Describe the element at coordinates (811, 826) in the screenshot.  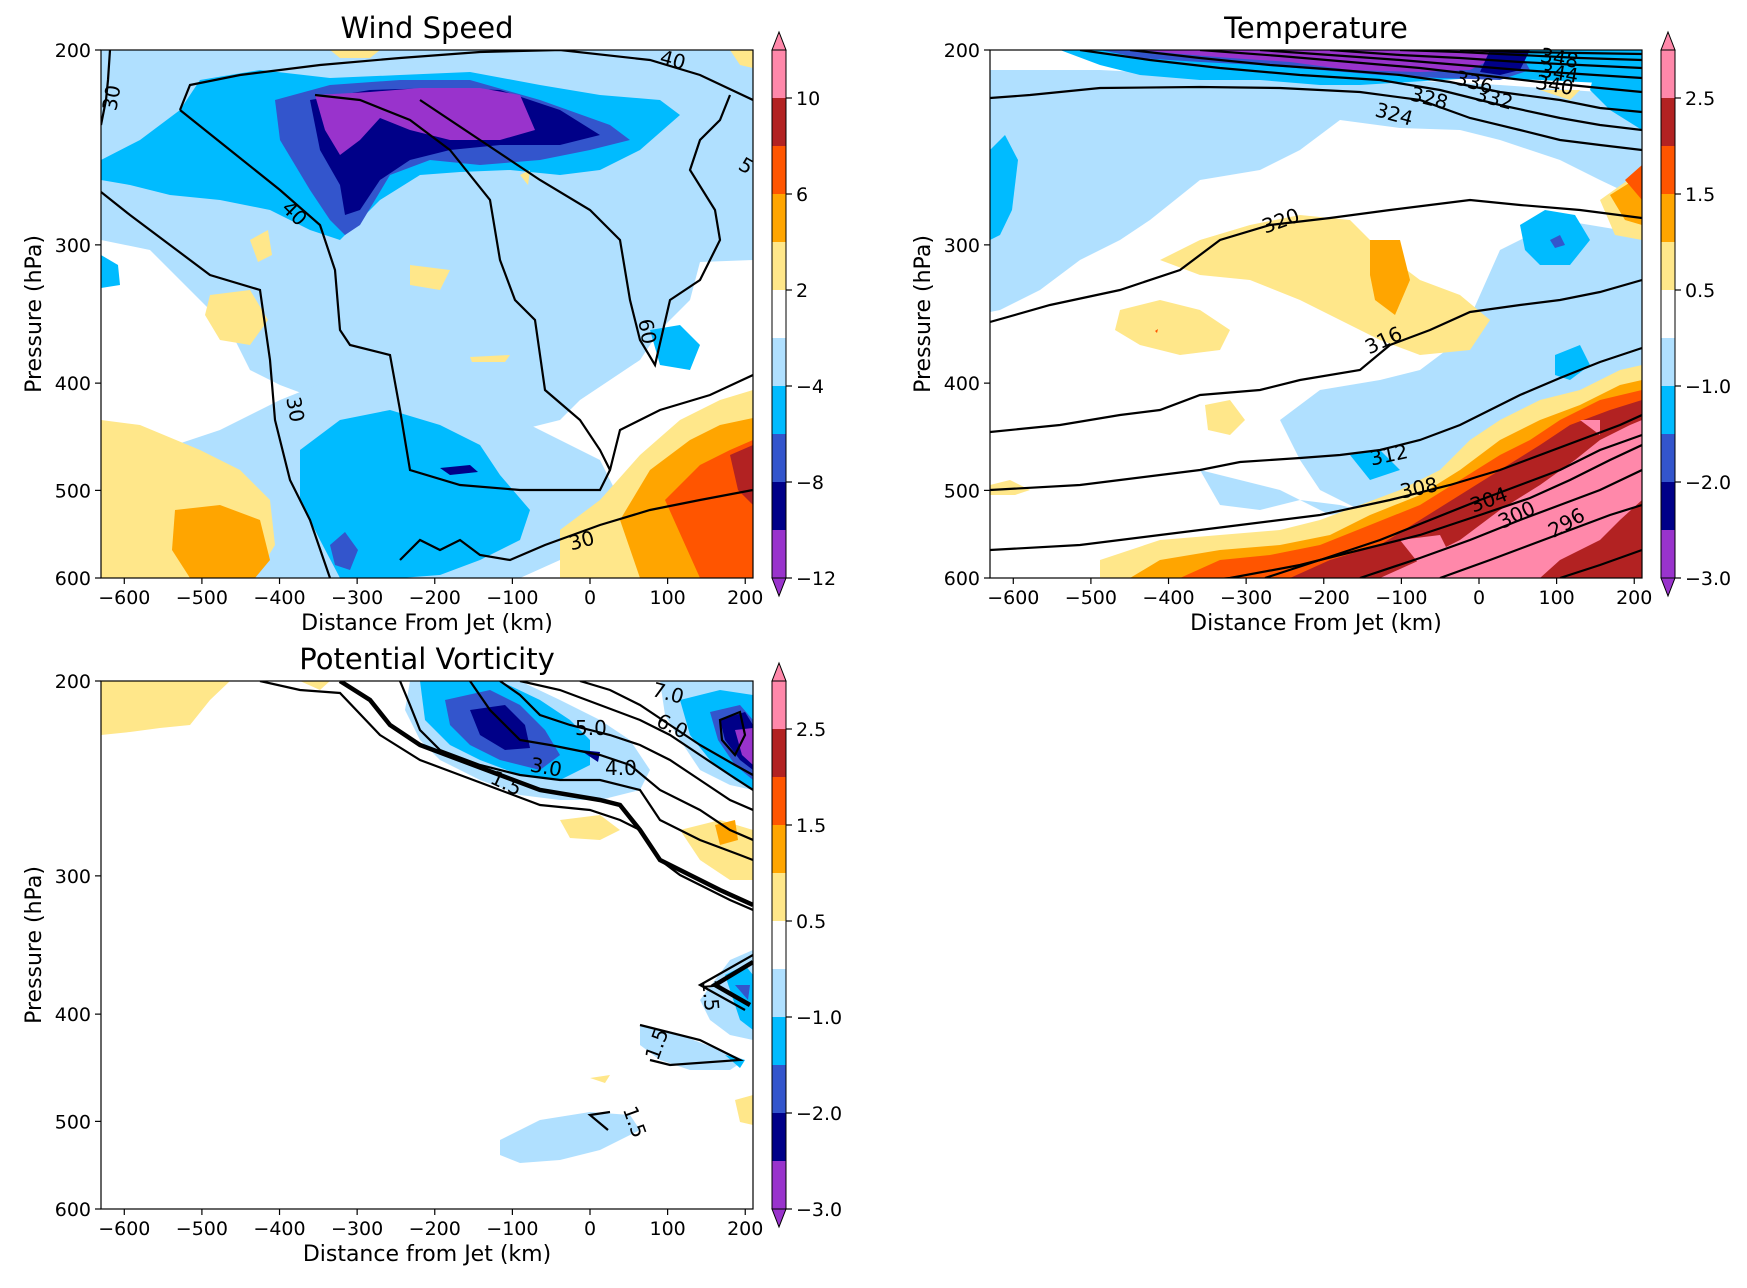
I see `colorbar-tick-label: 1.5` at that location.